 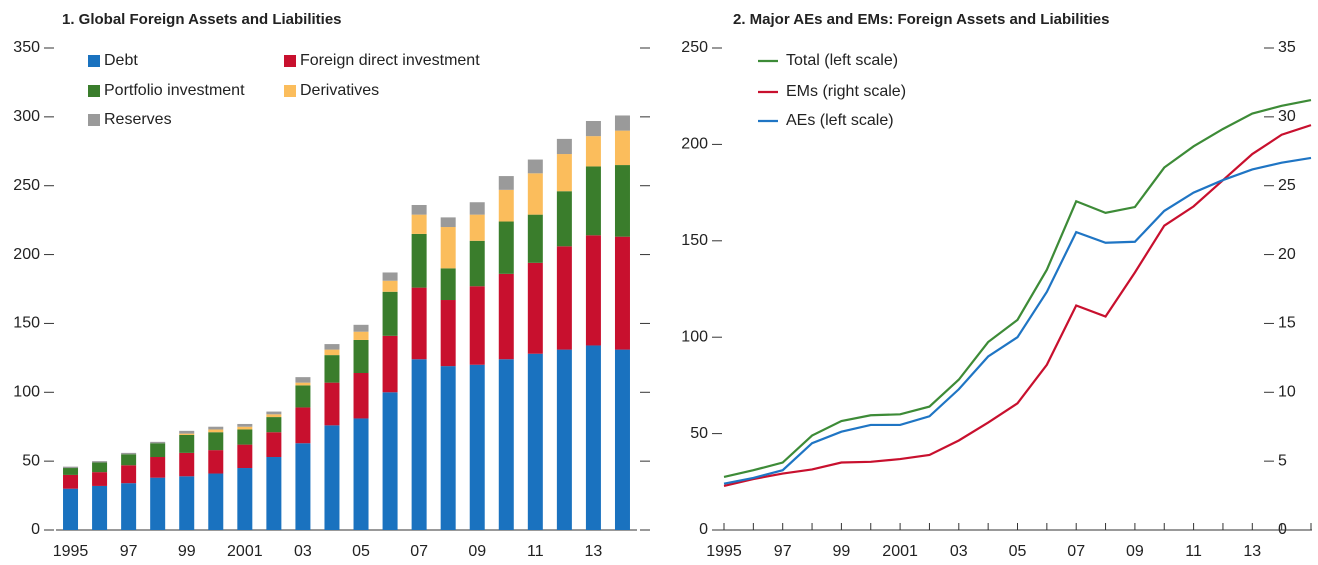 I want to click on y-tick-label: 100, so click(x=694, y=336).